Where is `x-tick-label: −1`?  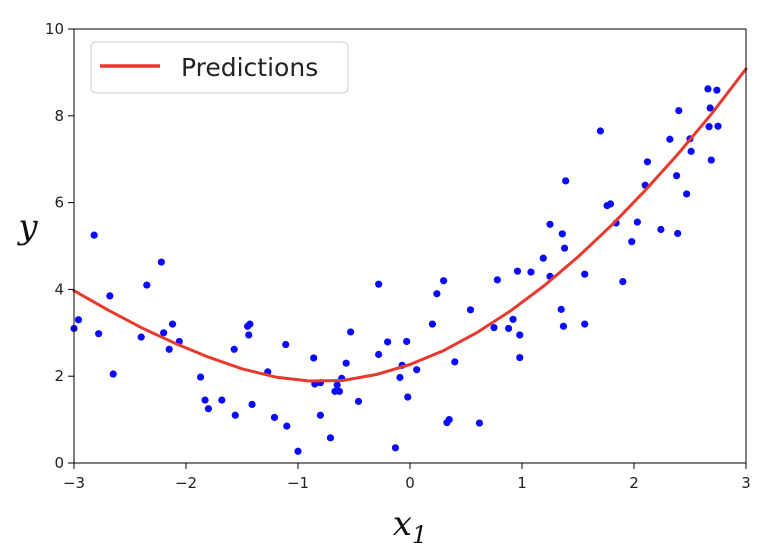
x-tick-label: −1 is located at coordinates (298, 483).